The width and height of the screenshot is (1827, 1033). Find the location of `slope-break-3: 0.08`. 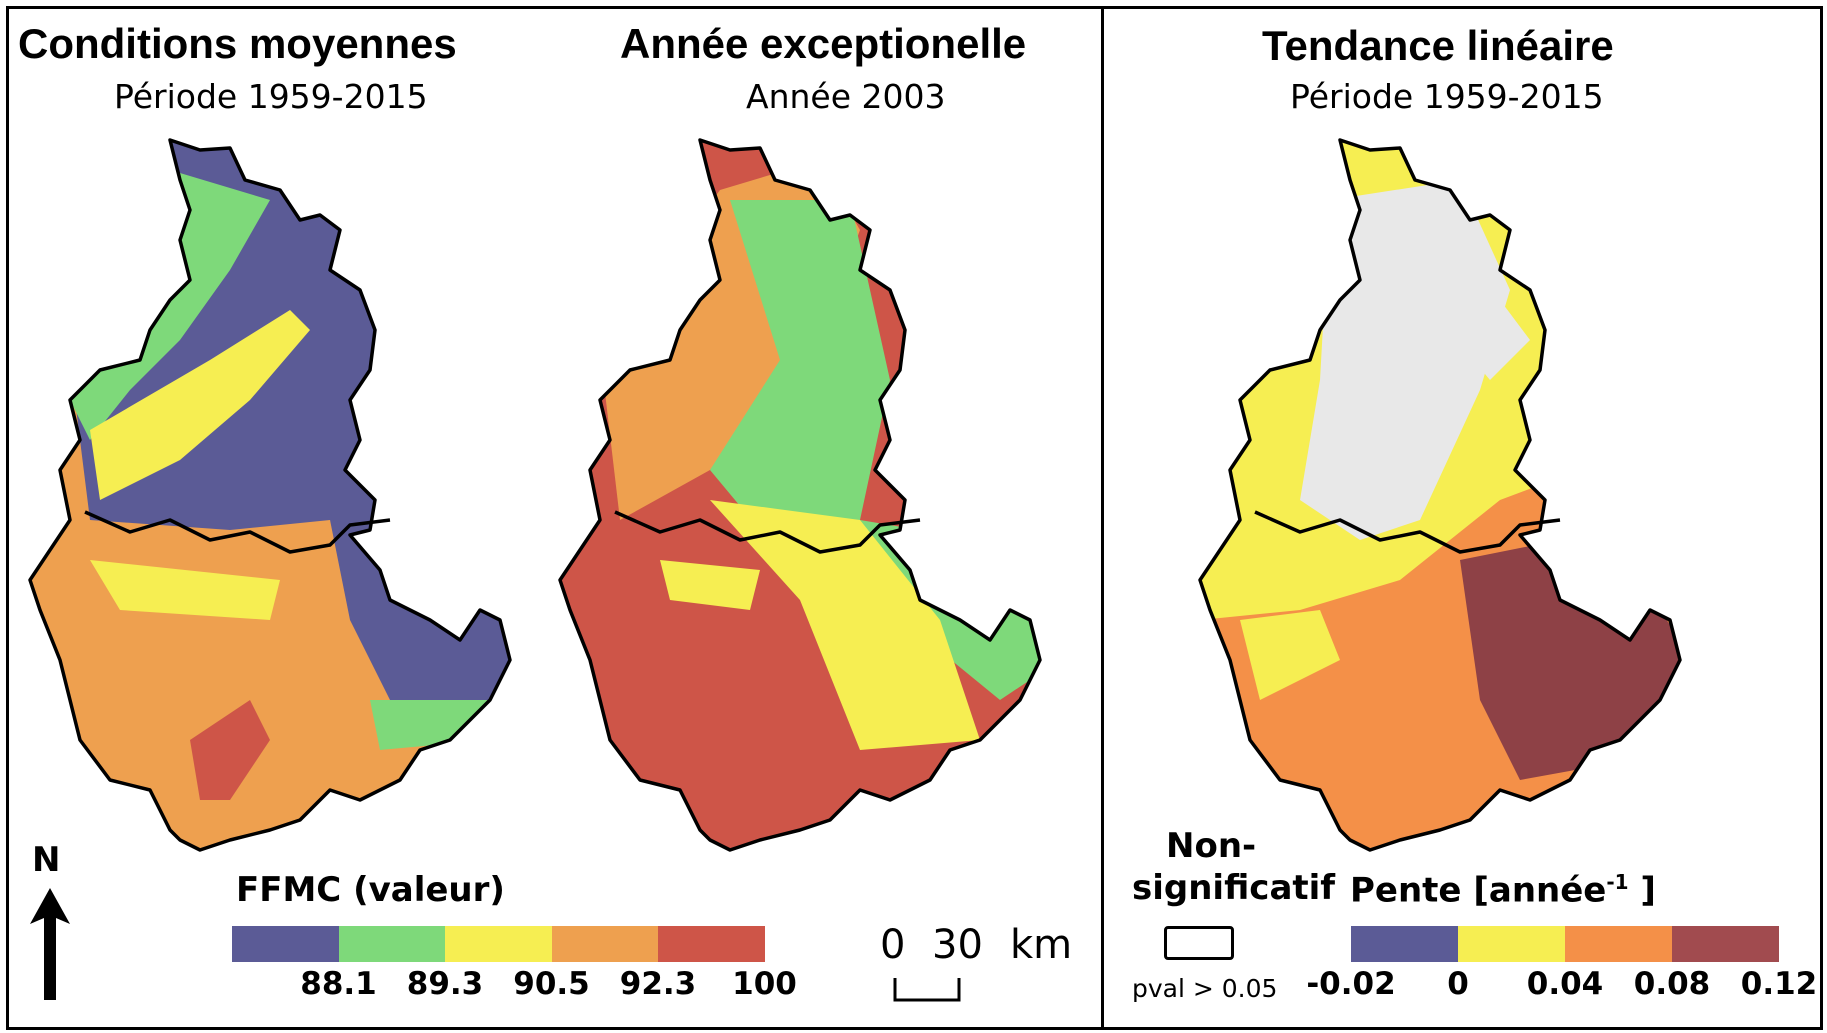

slope-break-3: 0.08 is located at coordinates (1672, 984).